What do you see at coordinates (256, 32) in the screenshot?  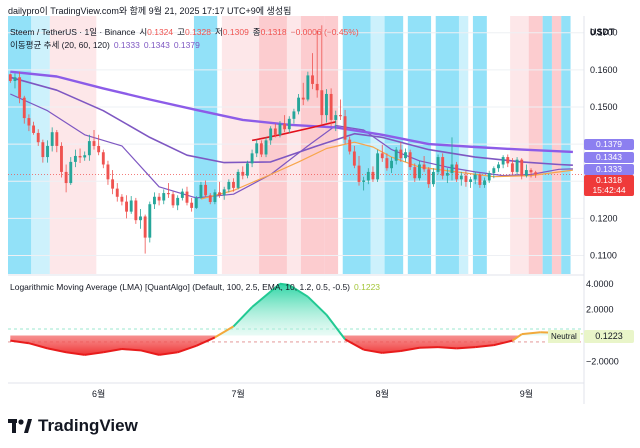 I see `close-label: 종` at bounding box center [256, 32].